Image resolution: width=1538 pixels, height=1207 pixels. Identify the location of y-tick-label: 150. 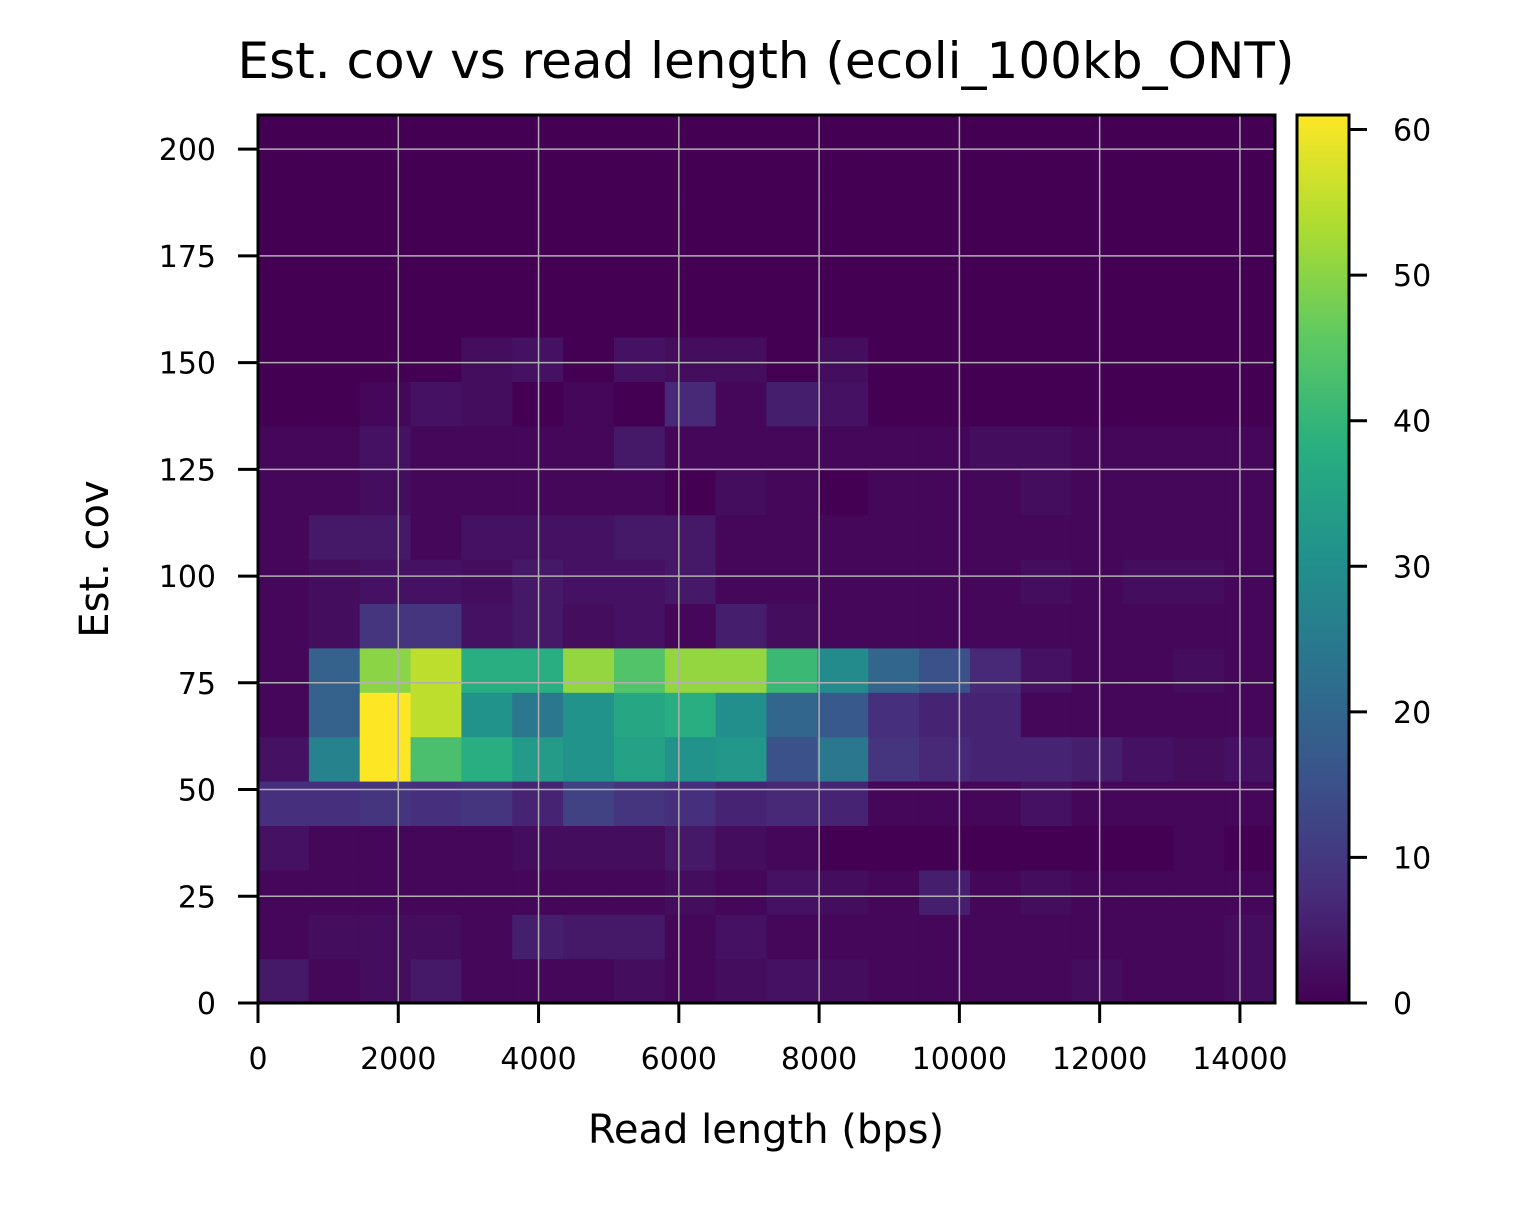
(187, 364).